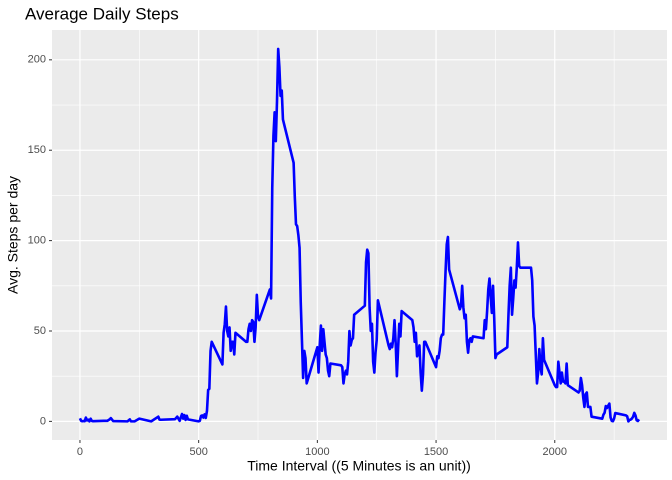  Describe the element at coordinates (37, 241) in the screenshot. I see `y-tick-label: 100` at that location.